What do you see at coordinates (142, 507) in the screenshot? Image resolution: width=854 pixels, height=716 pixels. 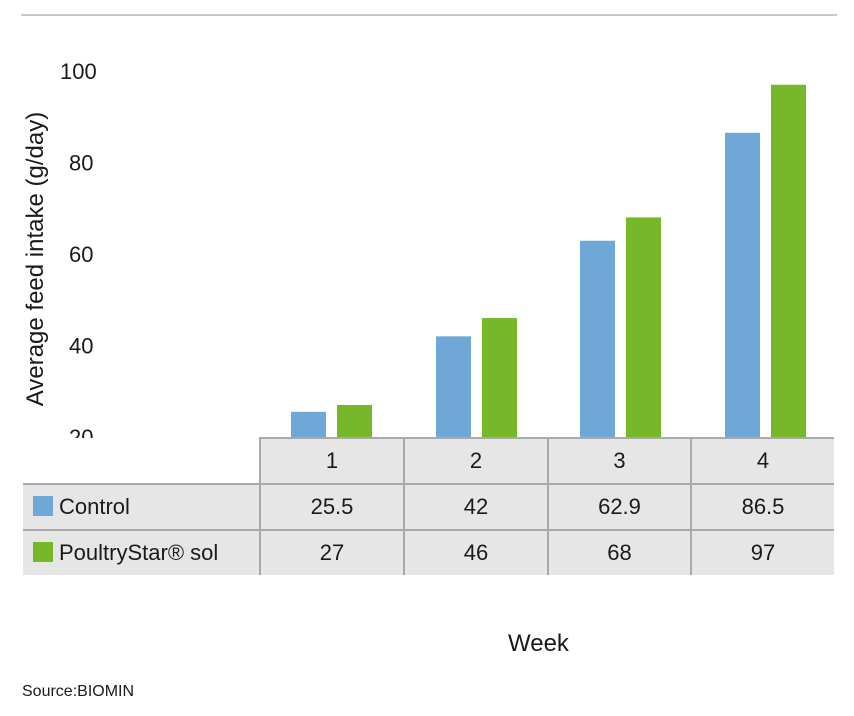 I see `row-label-control: Control` at bounding box center [142, 507].